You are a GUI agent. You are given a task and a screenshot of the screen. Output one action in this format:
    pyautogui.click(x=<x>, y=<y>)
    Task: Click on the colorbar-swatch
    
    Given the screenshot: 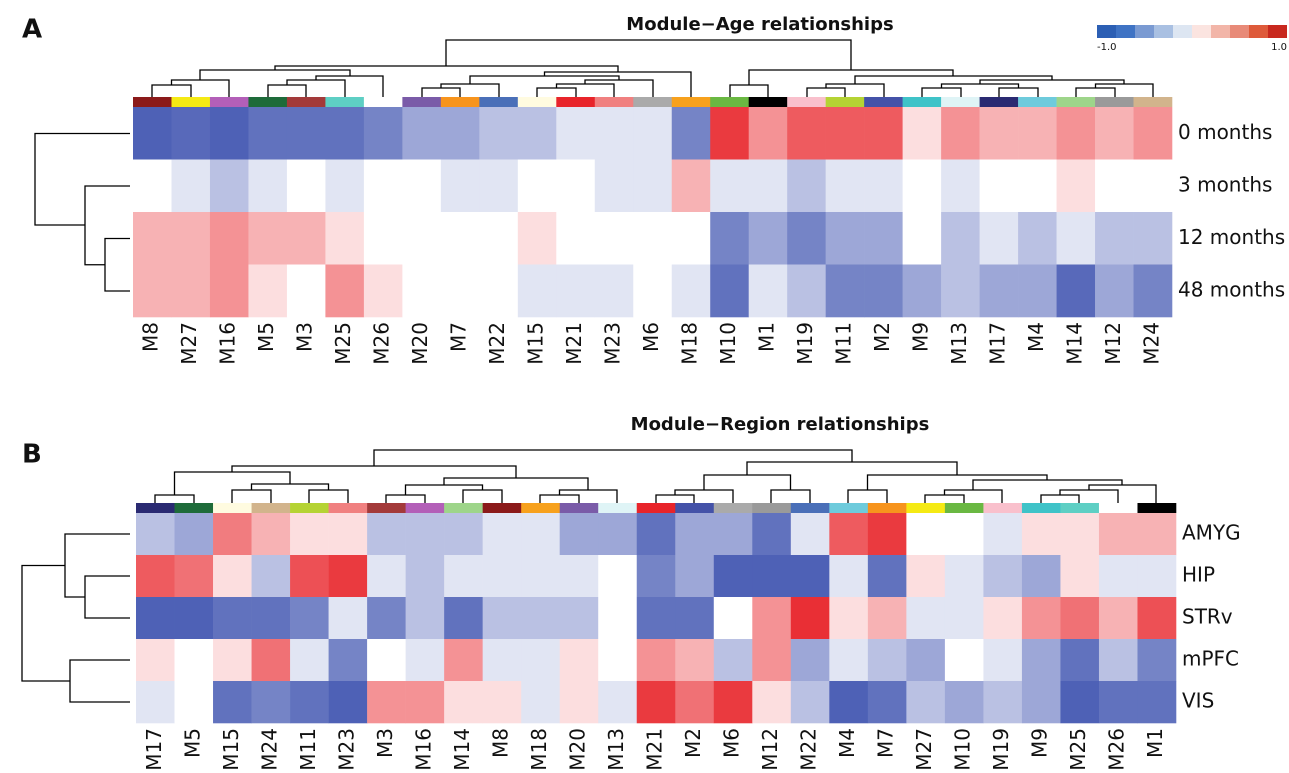 What is the action you would take?
    pyautogui.click(x=1144, y=31)
    